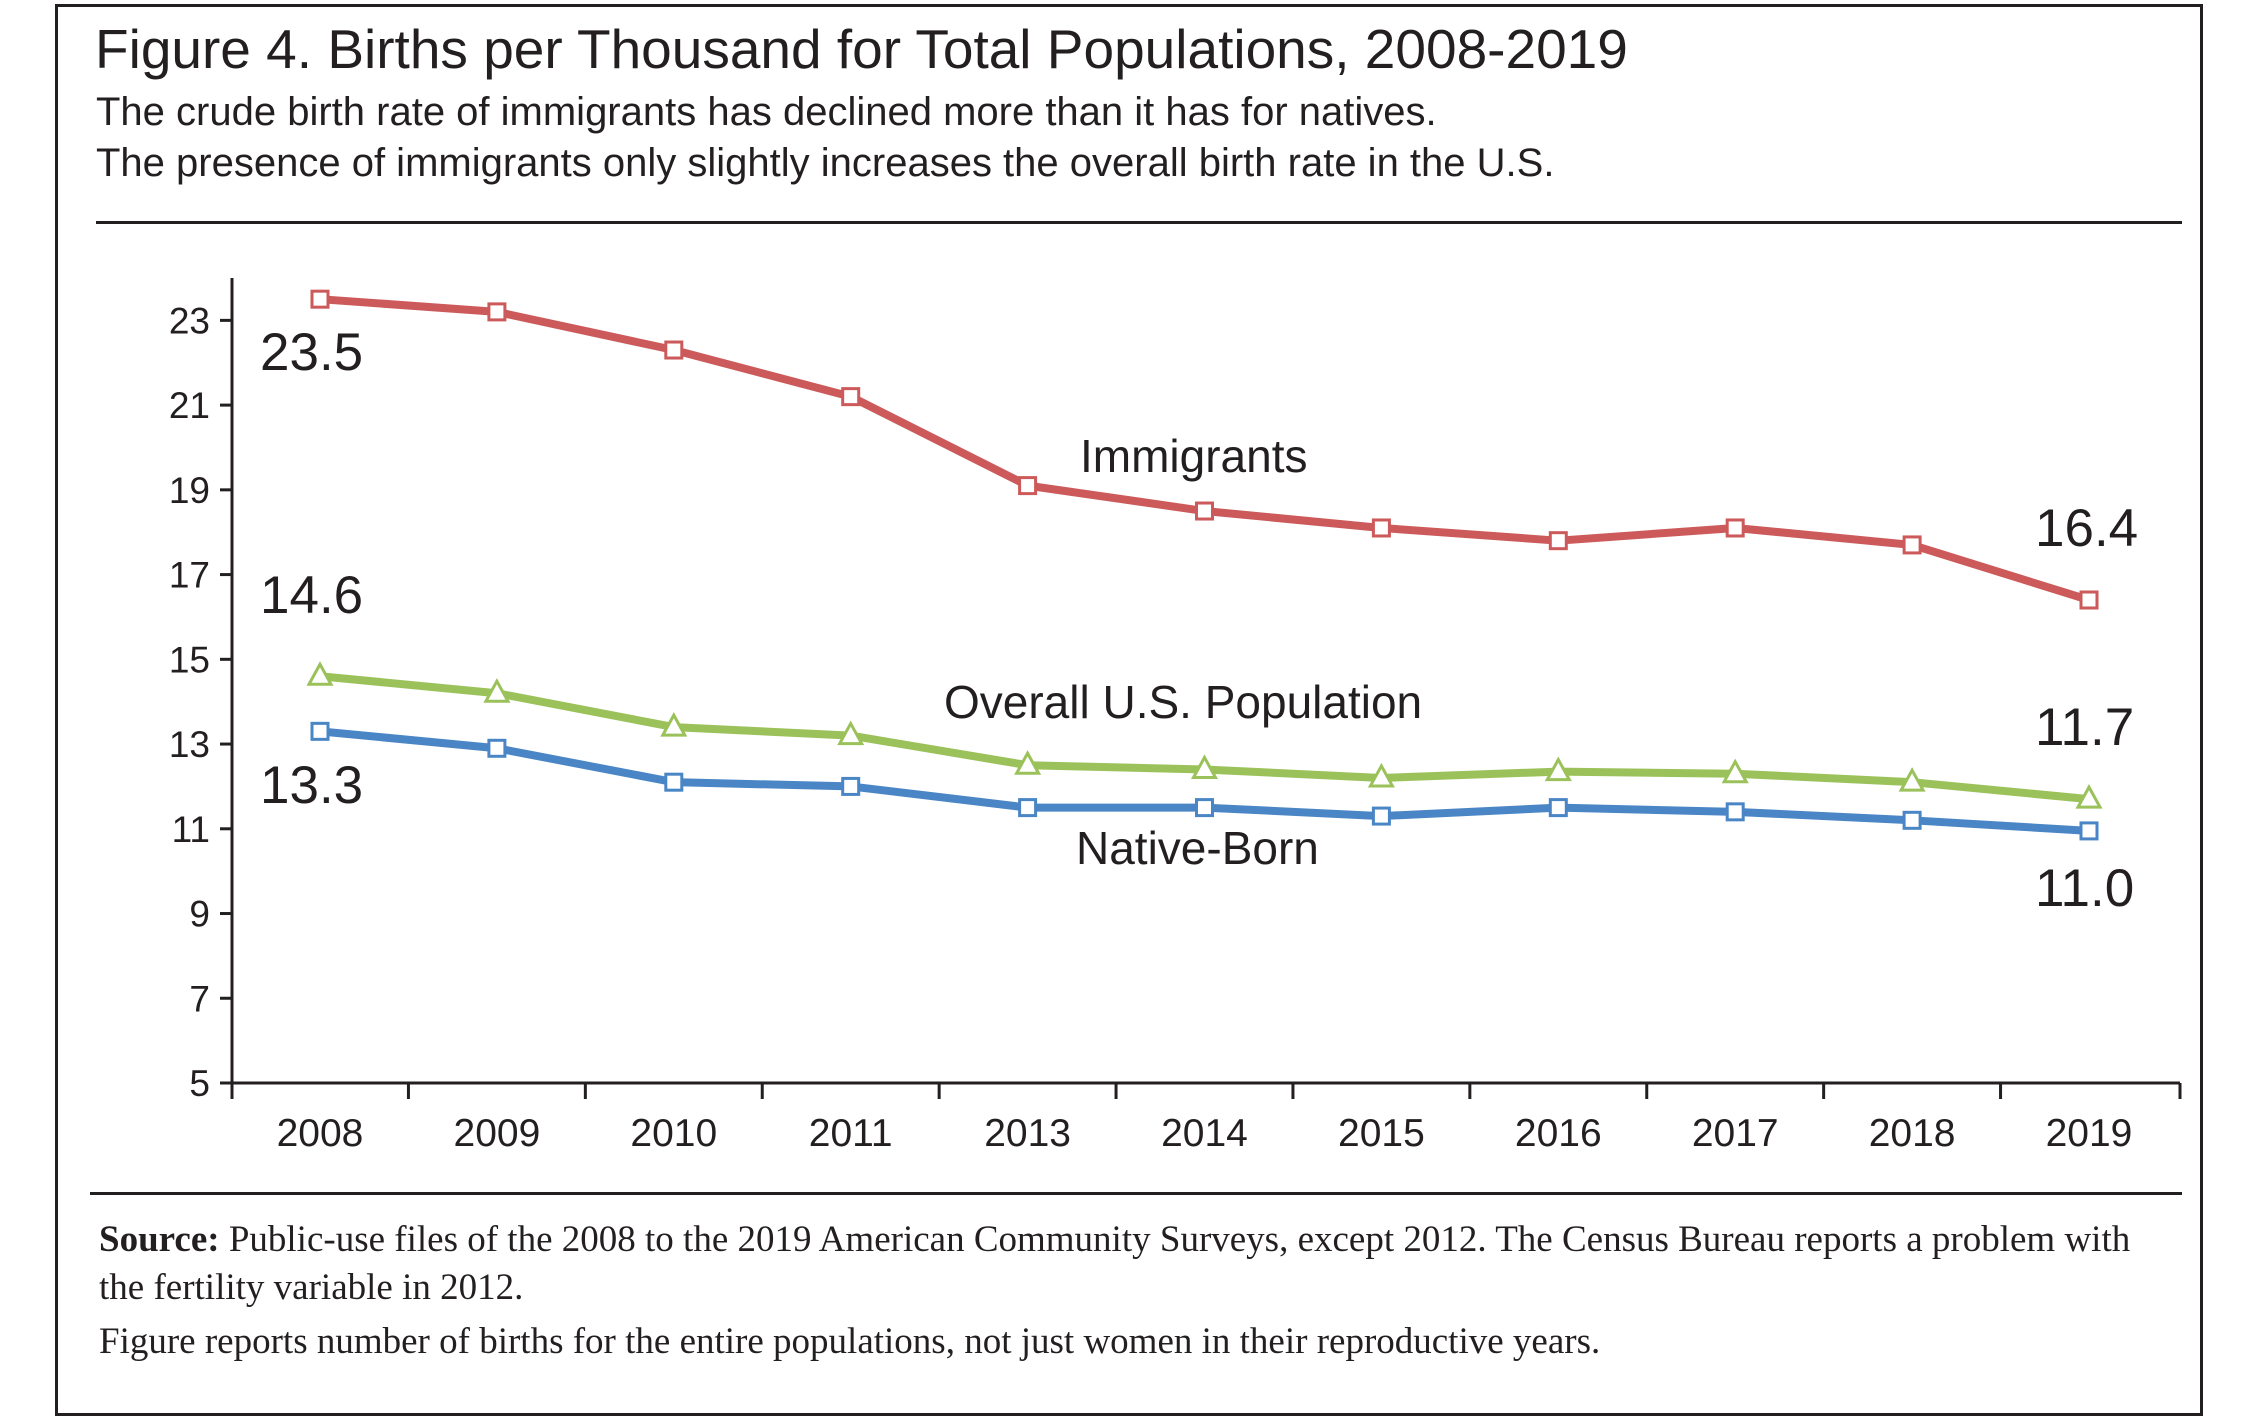 The height and width of the screenshot is (1417, 2250). What do you see at coordinates (199, 914) in the screenshot?
I see `y-tick-label: 9` at bounding box center [199, 914].